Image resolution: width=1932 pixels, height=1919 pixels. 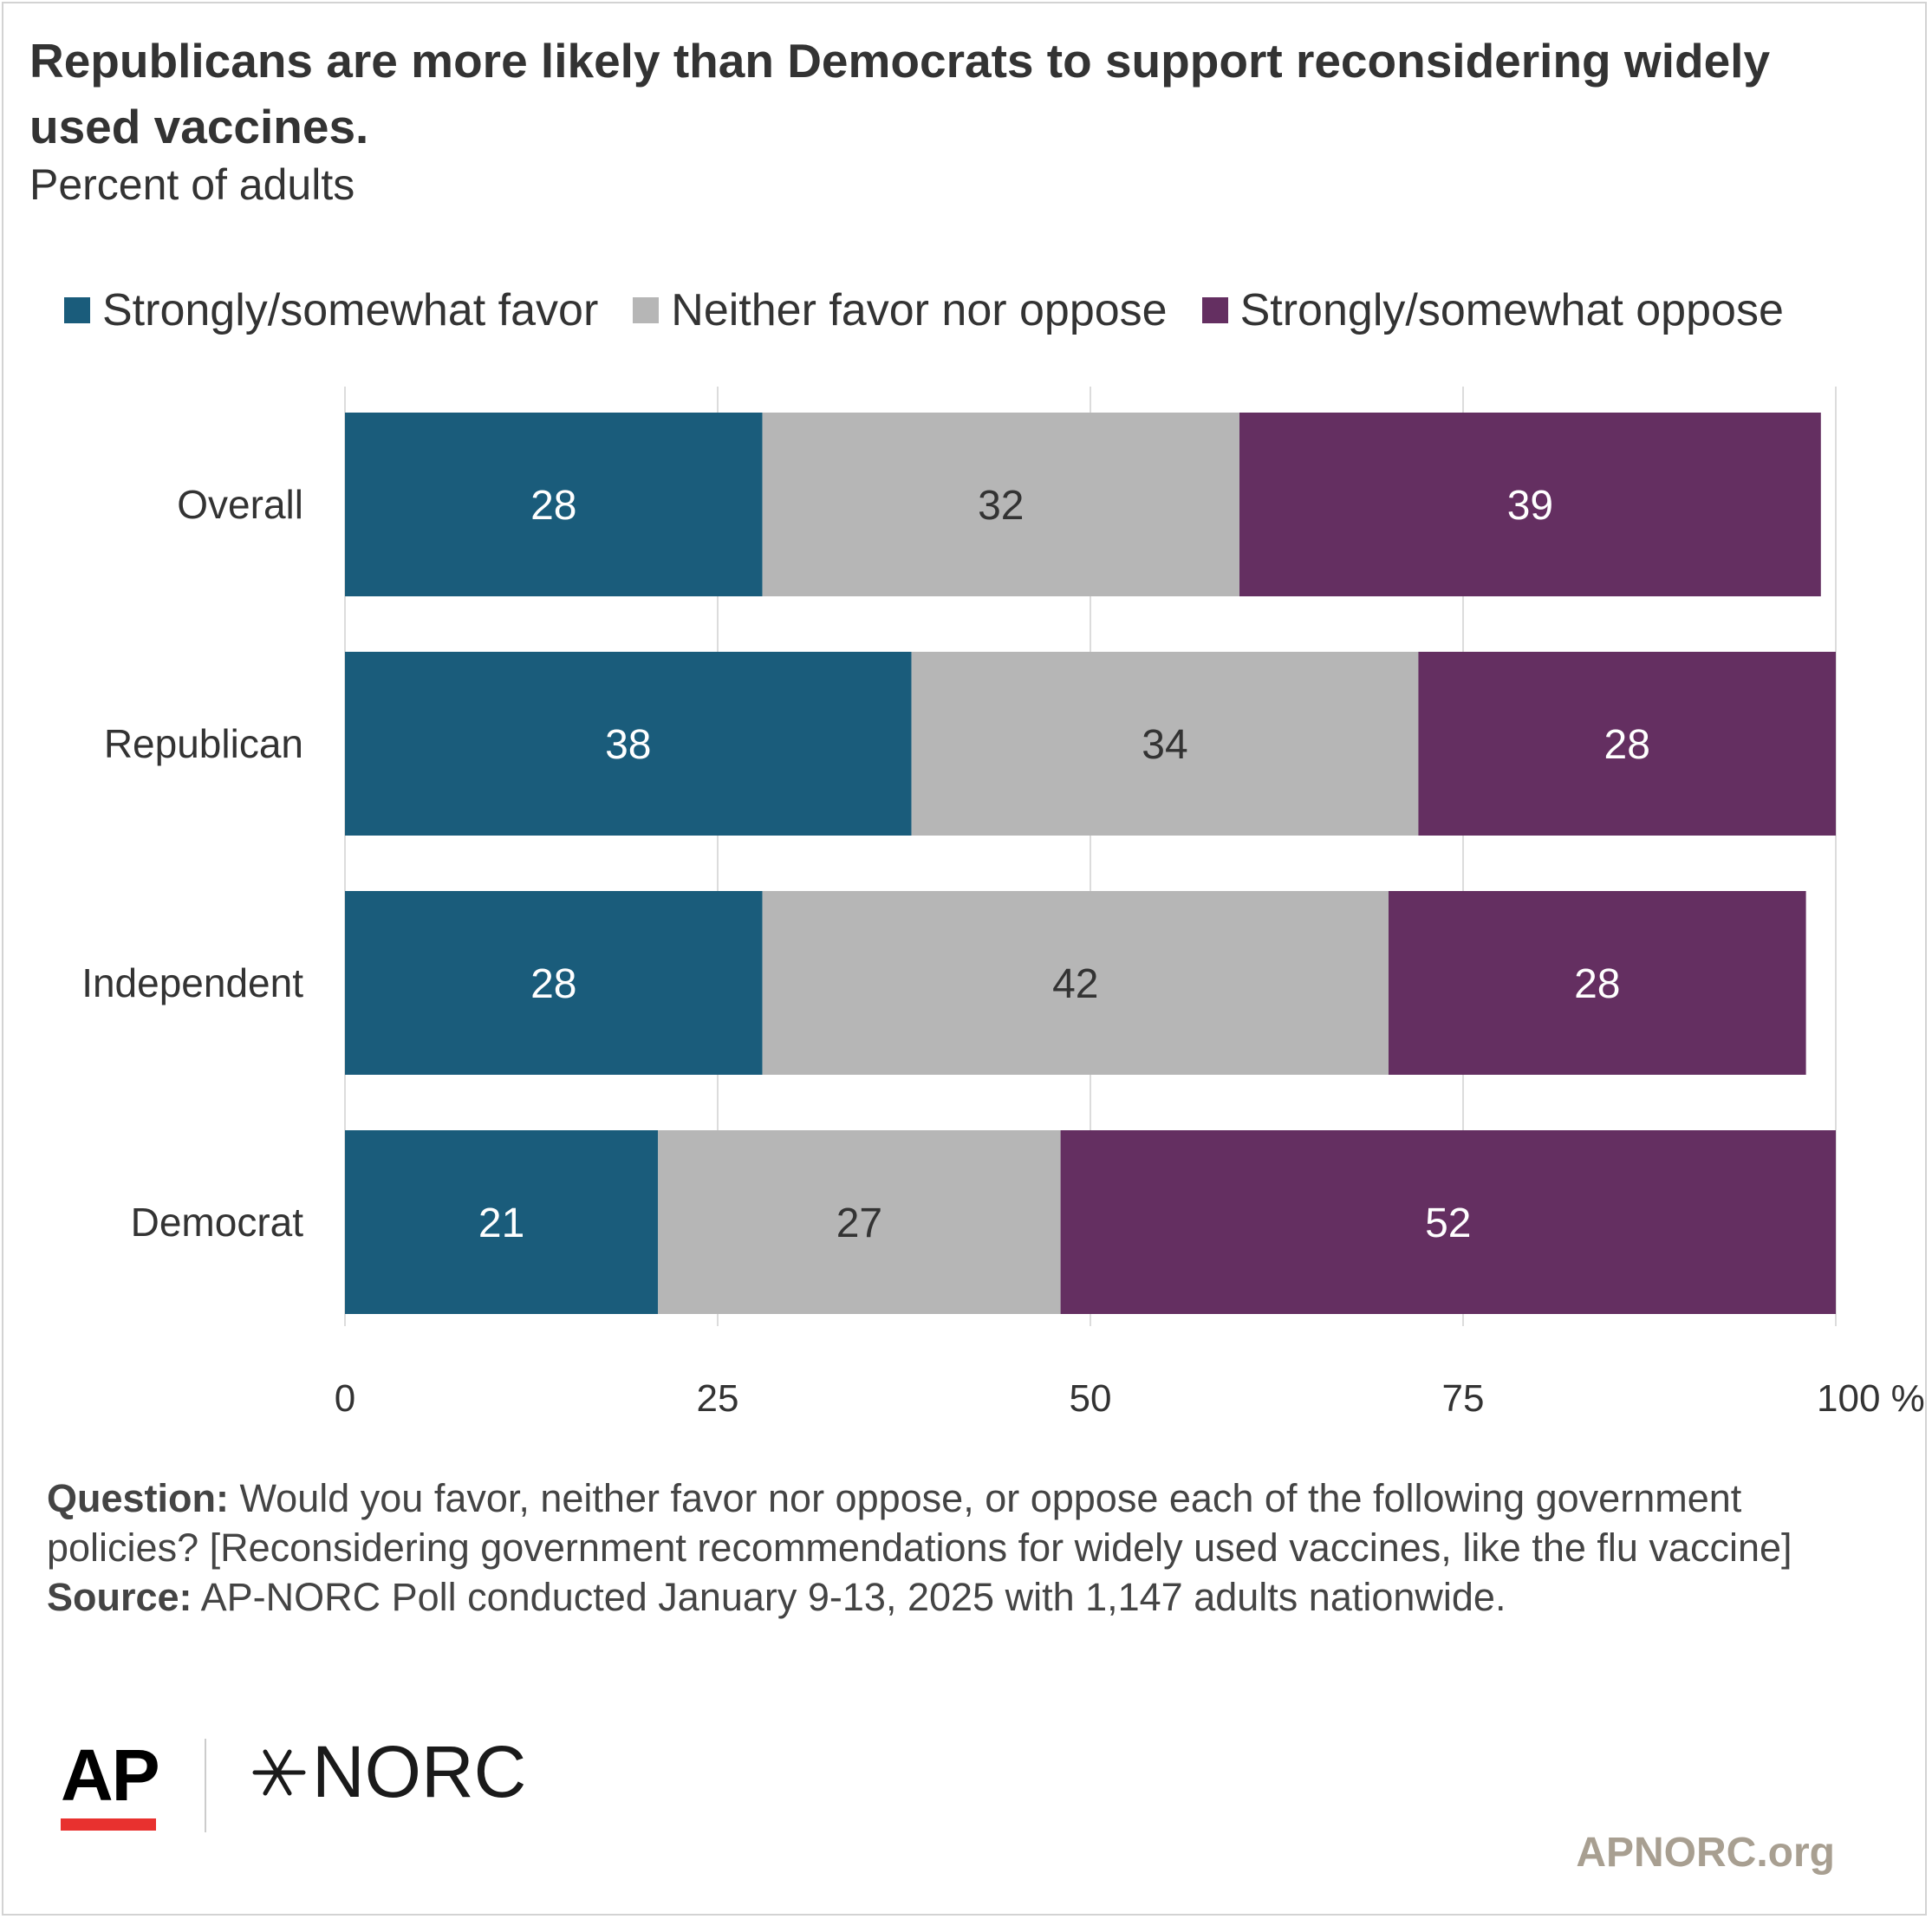 What do you see at coordinates (205, 1786) in the screenshot?
I see `logo-divider` at bounding box center [205, 1786].